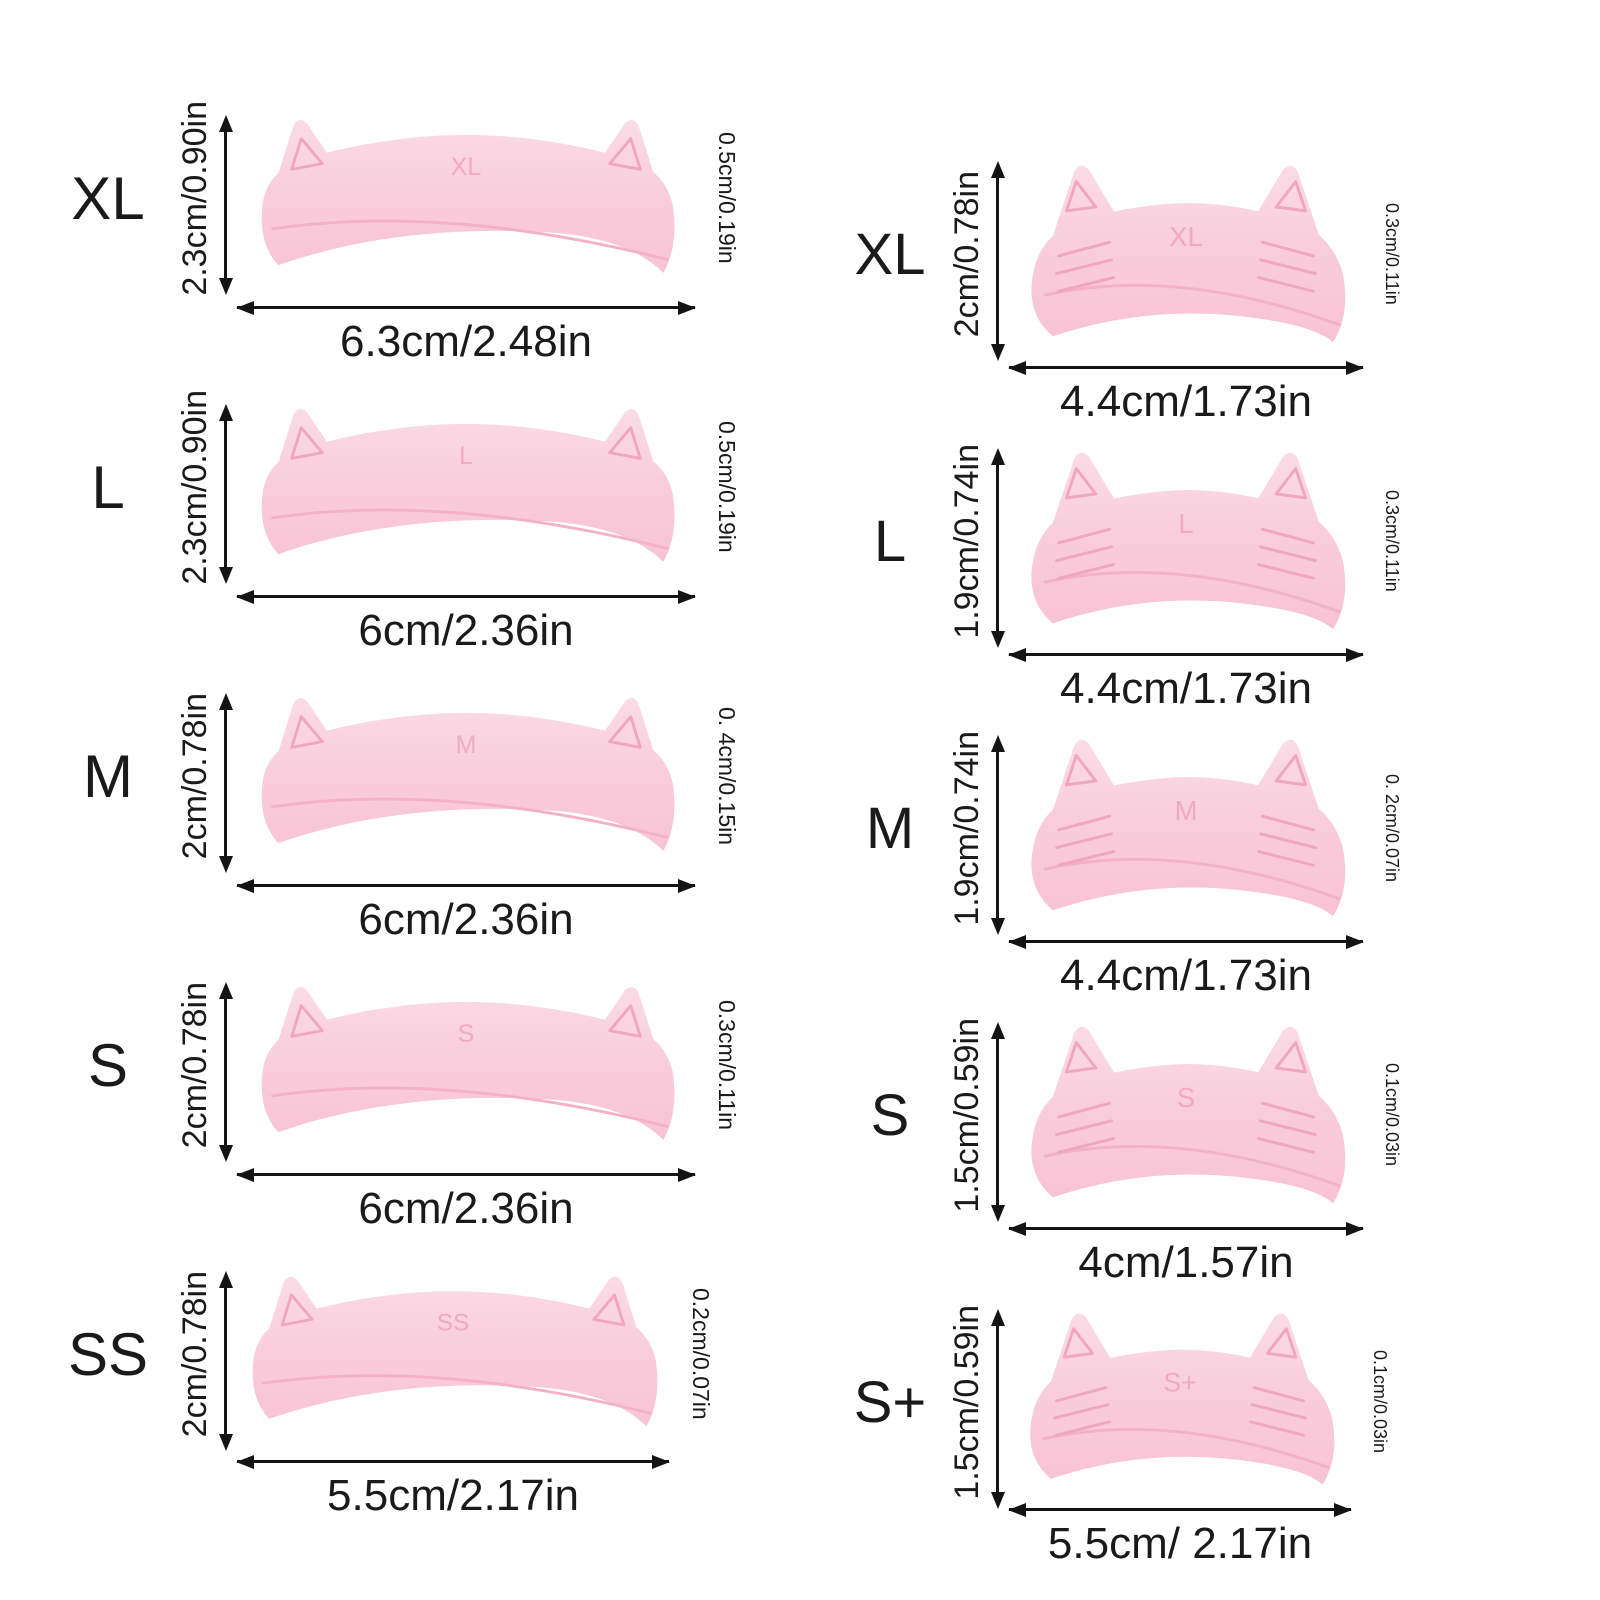 The height and width of the screenshot is (1600, 1600). I want to click on size-label: S+, so click(890, 1402).